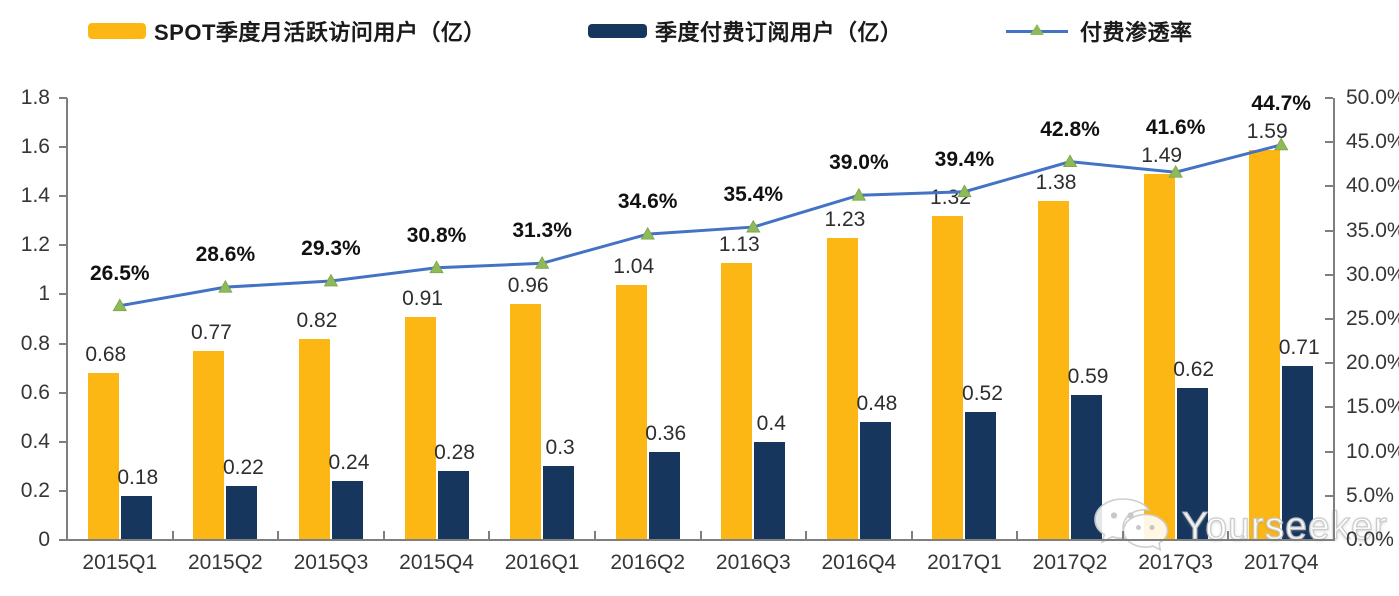  What do you see at coordinates (542, 231) in the screenshot?
I see `penetration-point-label: 31.3%` at bounding box center [542, 231].